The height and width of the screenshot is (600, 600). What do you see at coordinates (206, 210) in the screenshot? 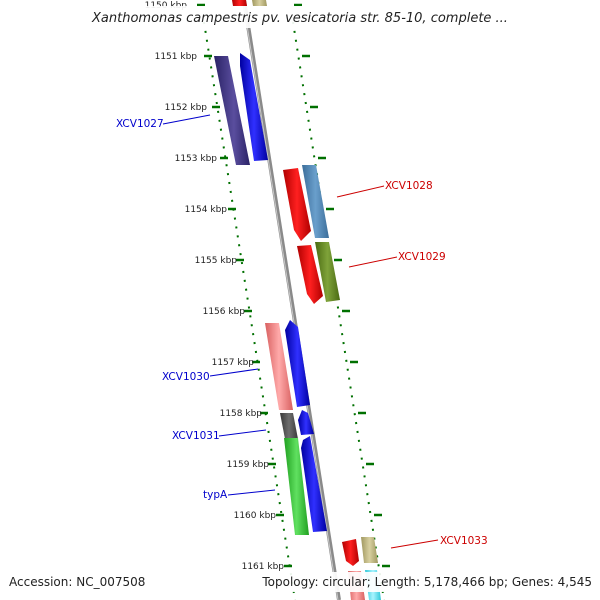
I see `scale-label-1154: 1154 kbp` at bounding box center [206, 210].